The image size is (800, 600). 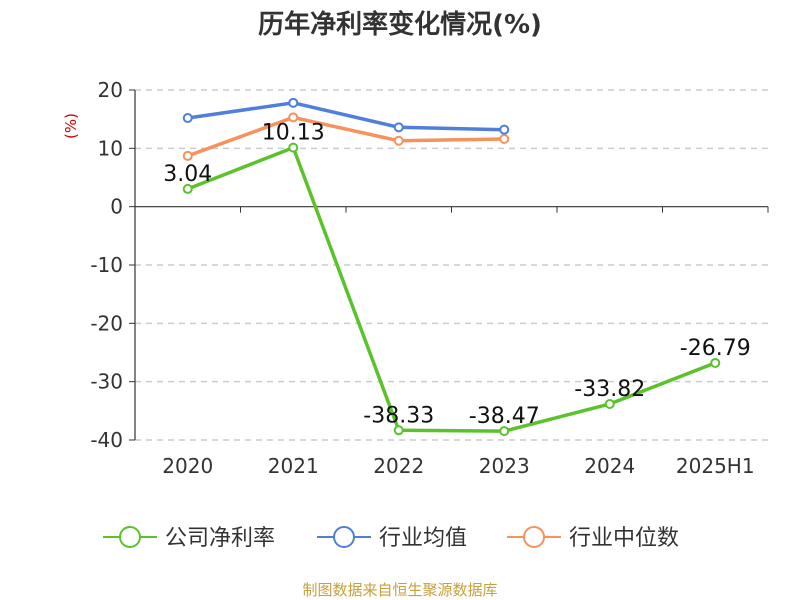 What do you see at coordinates (187, 466) in the screenshot?
I see `x-tick-label: 2020` at bounding box center [187, 466].